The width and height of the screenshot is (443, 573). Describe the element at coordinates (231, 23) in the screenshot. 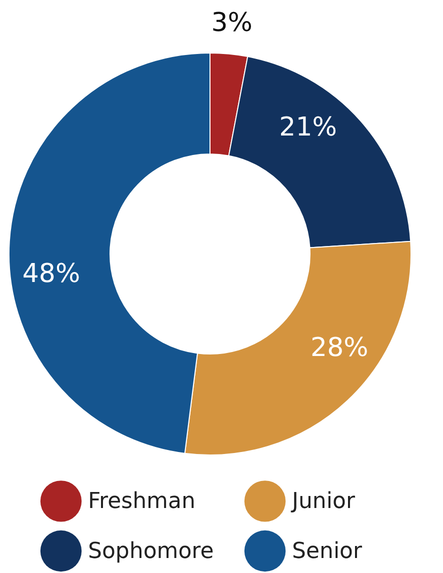

I see `data-label: 3%` at that location.